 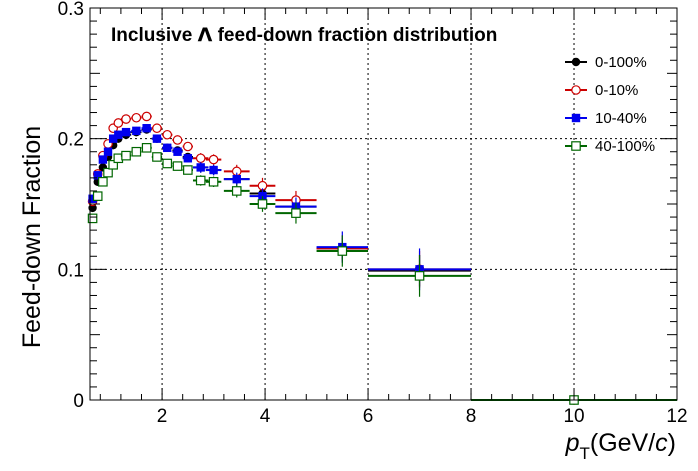 What do you see at coordinates (205, 35) in the screenshot?
I see `chart-title-symbol: Λ` at bounding box center [205, 35].